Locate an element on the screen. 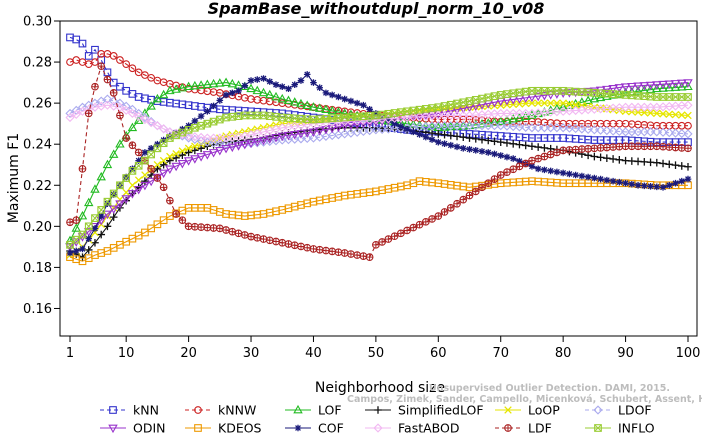  x-tick-label: 100 is located at coordinates (688, 353).